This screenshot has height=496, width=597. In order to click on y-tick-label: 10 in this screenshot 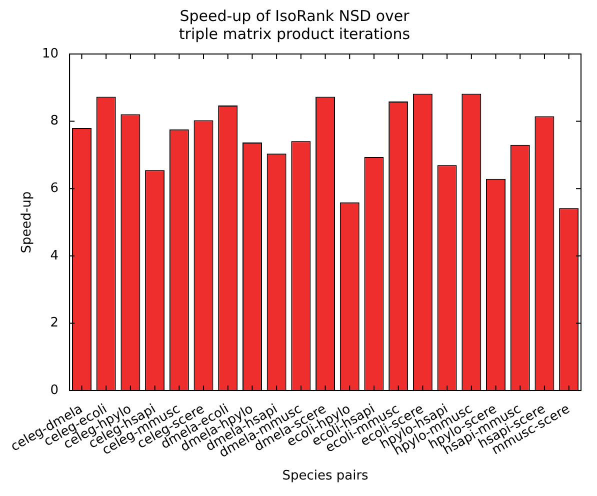, I will do `click(50, 54)`.